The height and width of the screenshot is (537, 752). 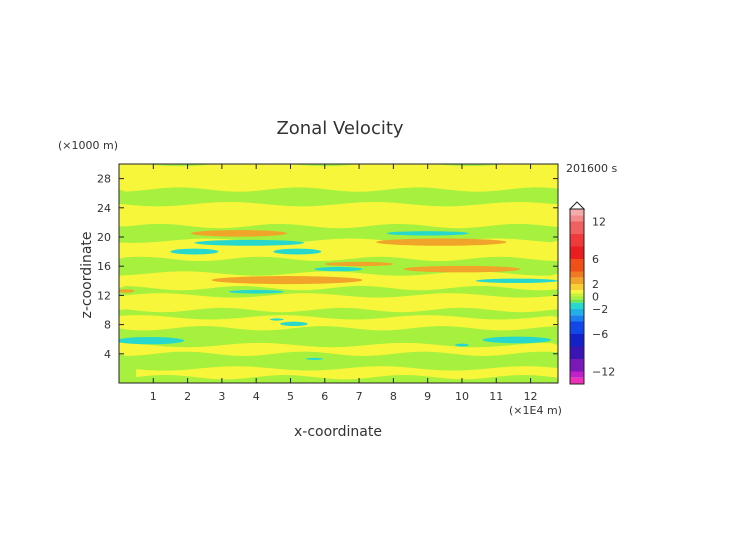 I want to click on y-tick-label: 16, so click(x=104, y=266).